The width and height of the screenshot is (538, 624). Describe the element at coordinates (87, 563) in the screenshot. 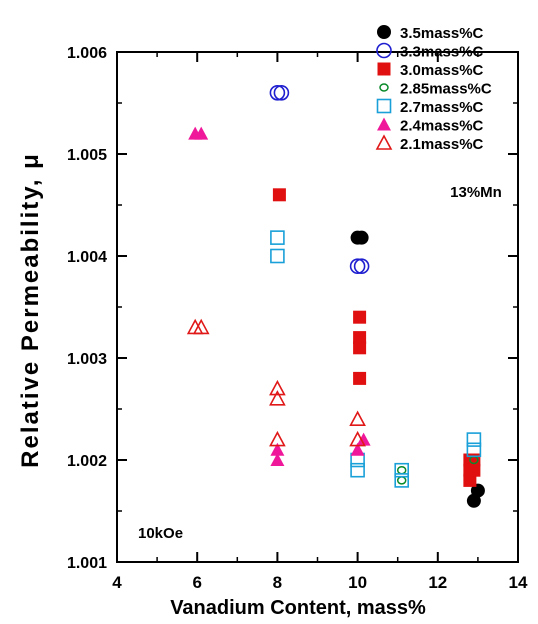

I see `y-tick-label: 1.001` at that location.